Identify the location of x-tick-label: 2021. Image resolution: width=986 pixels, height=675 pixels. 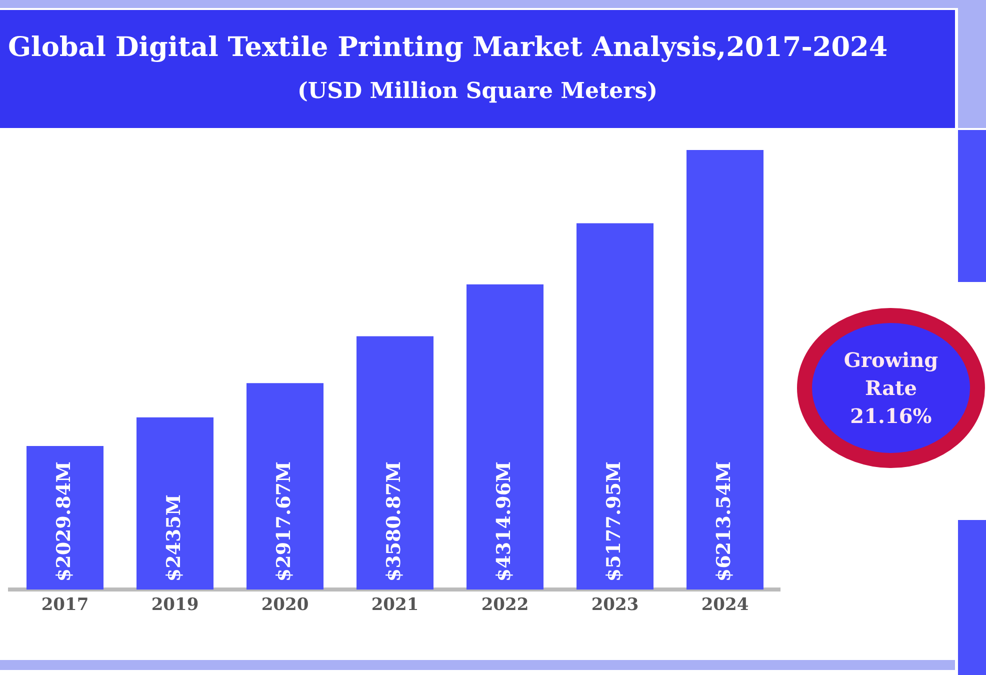
(395, 605).